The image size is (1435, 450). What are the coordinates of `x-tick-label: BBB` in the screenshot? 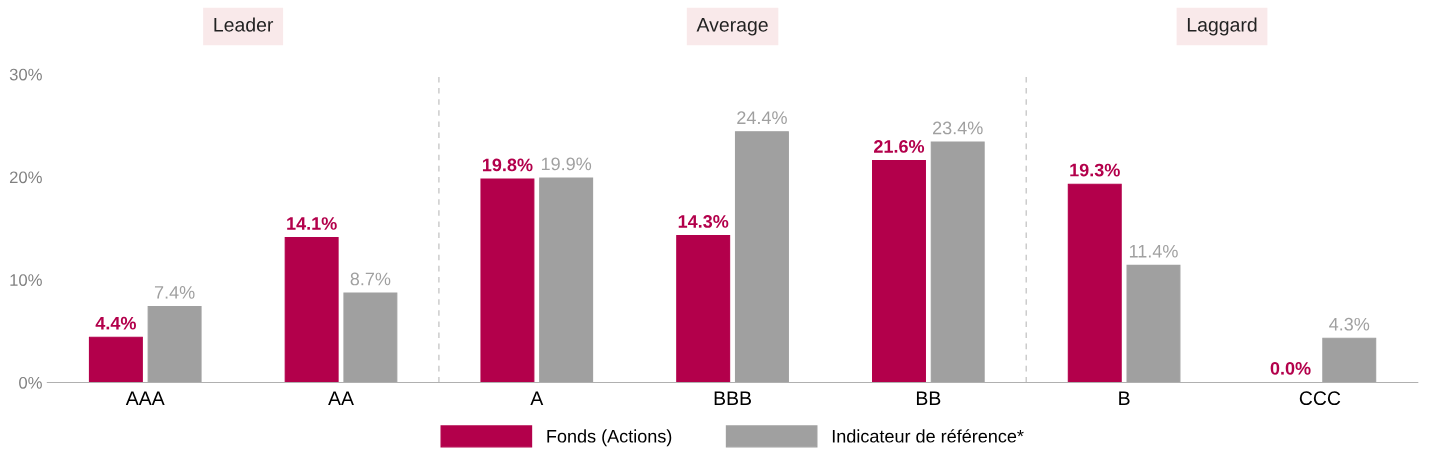 It's located at (732, 398).